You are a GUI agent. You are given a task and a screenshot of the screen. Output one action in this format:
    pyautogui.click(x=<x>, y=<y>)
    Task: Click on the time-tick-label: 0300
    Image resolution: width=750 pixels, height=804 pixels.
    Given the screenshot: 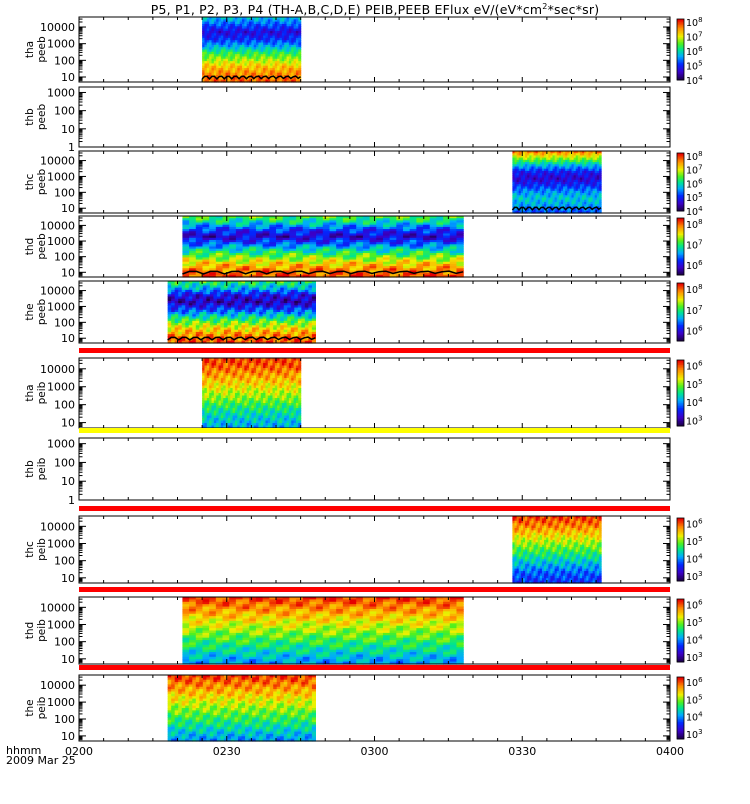 What is the action you would take?
    pyautogui.click(x=375, y=751)
    